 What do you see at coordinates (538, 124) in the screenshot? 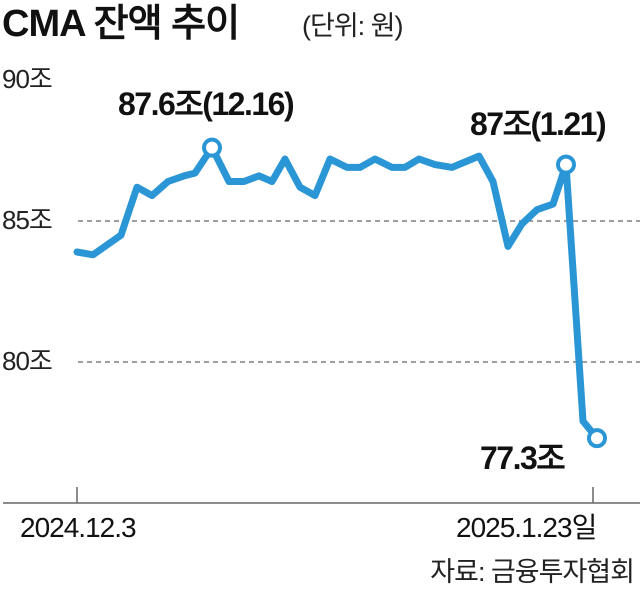
I see `annotation-peak-0121: 87조(1.21)` at bounding box center [538, 124].